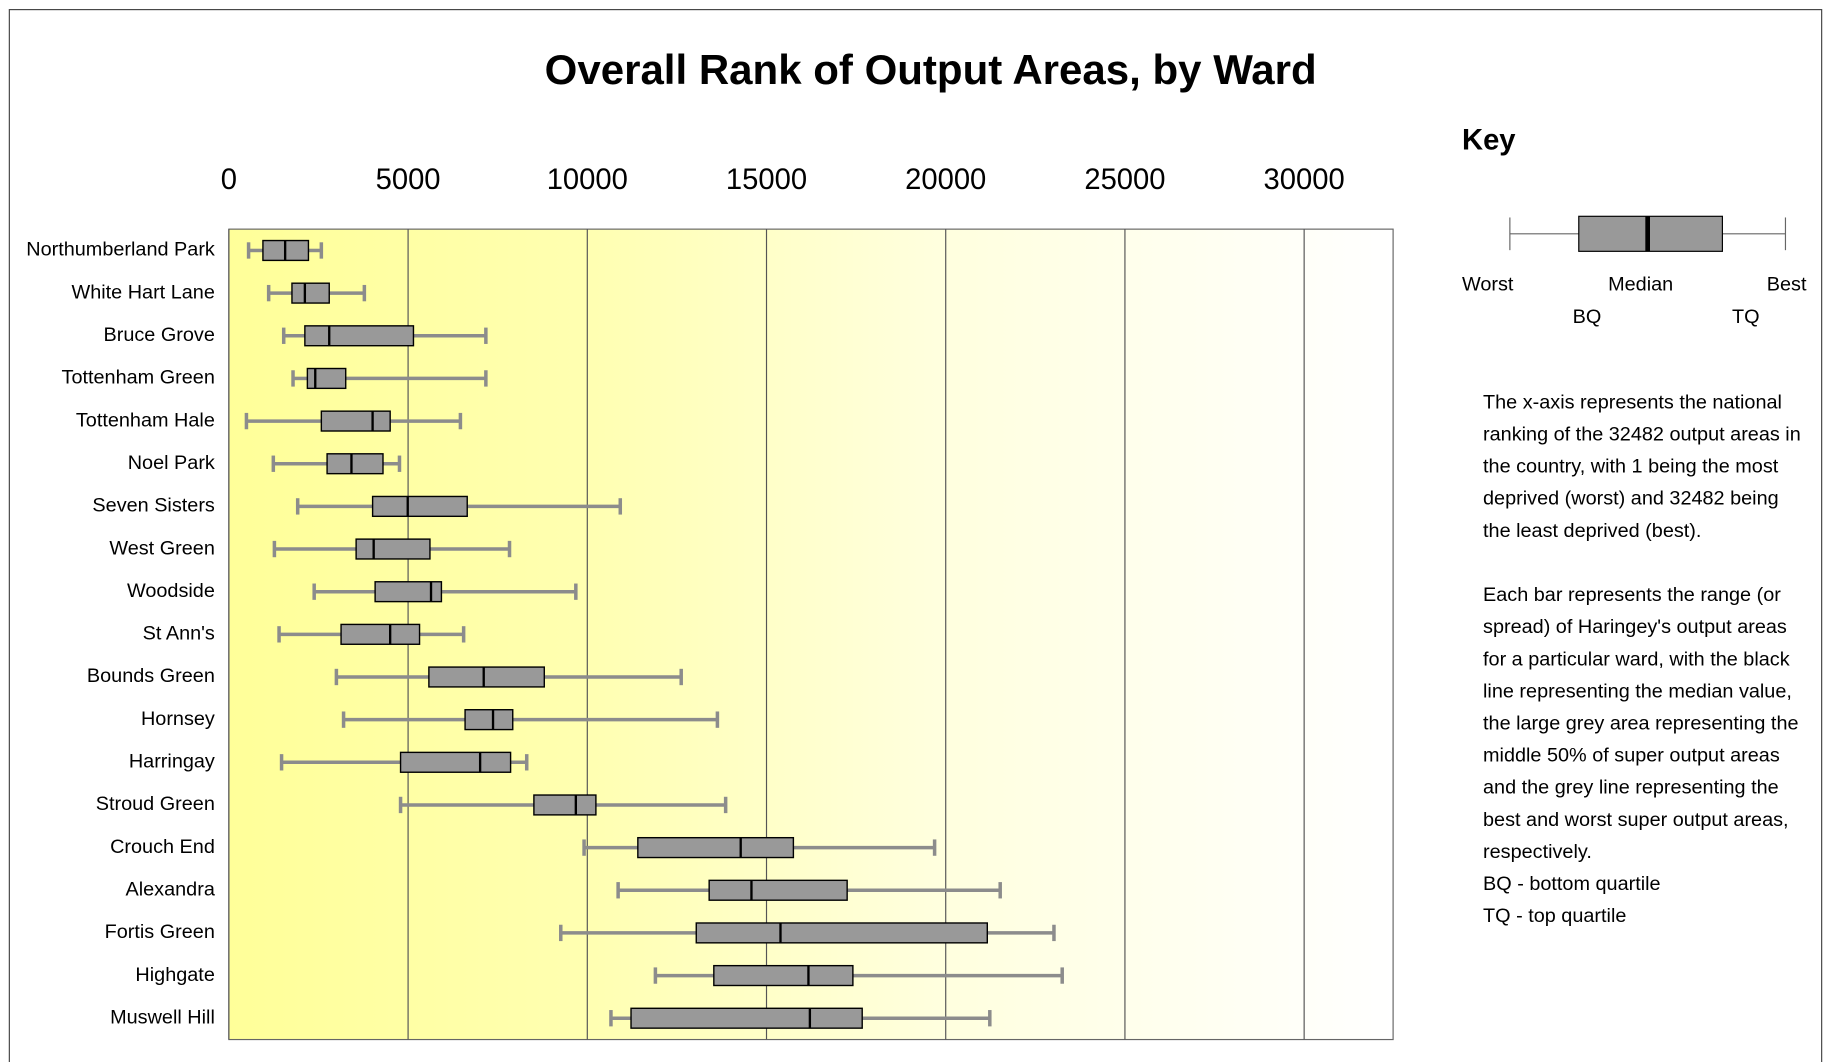  I want to click on key-title: Key, so click(1489, 140).